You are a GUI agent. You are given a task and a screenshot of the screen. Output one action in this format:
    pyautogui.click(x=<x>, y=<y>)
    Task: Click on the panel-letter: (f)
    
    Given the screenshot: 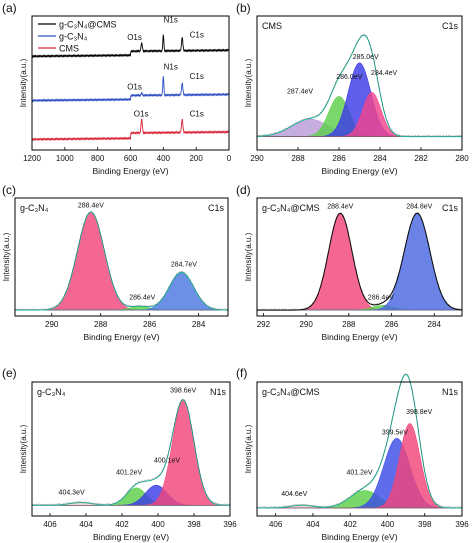 What is the action you would take?
    pyautogui.click(x=241, y=373)
    